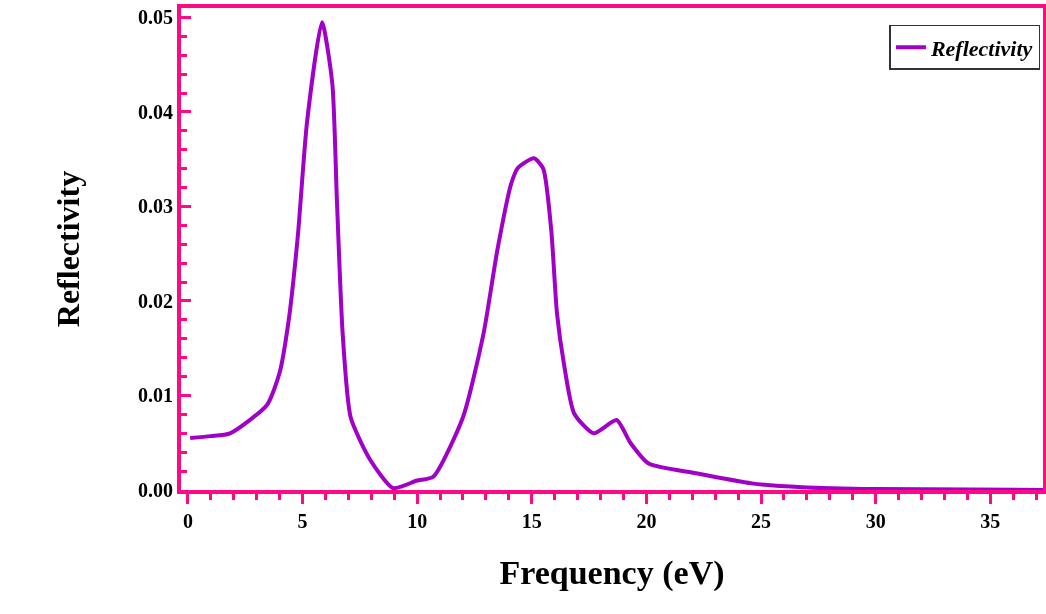  What do you see at coordinates (417, 521) in the screenshot?
I see `x-tick-label: 10` at bounding box center [417, 521].